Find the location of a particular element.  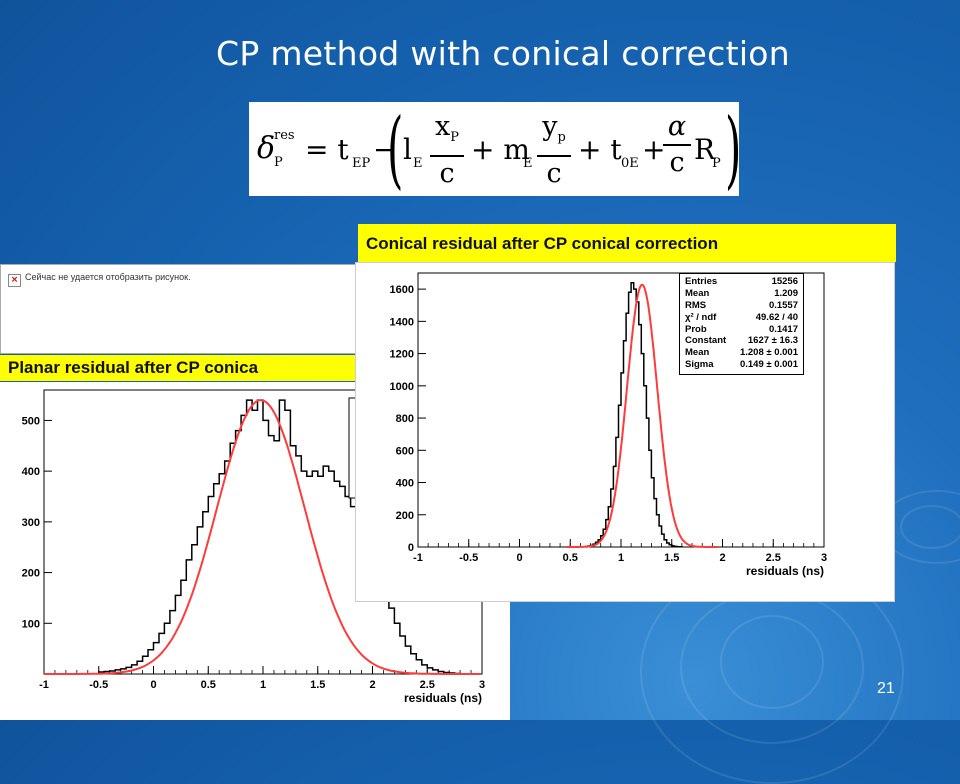

formula-left-paren: ( is located at coordinates (395, 149).